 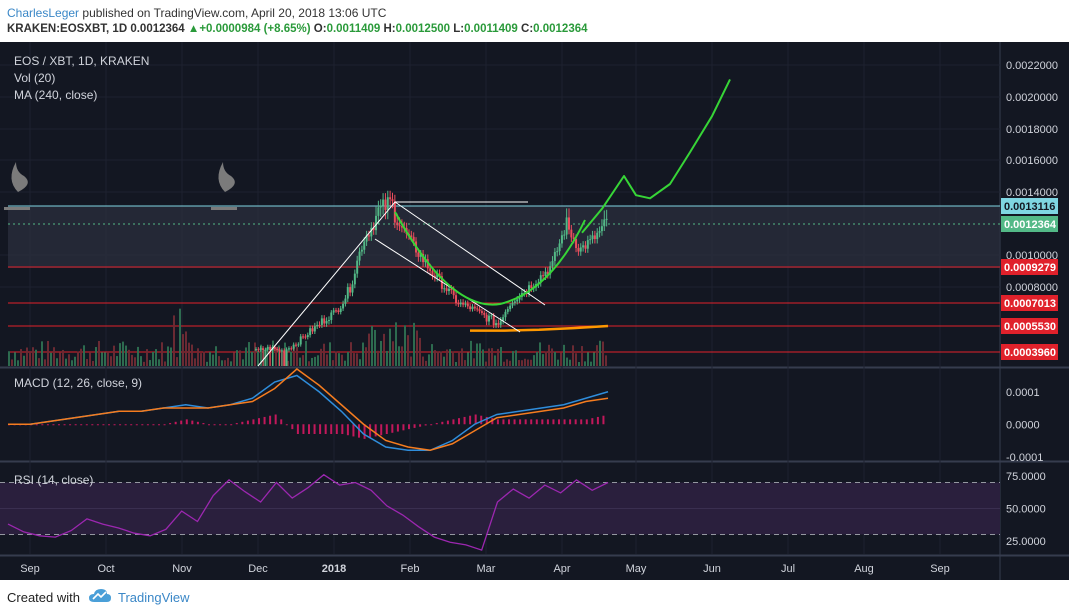 I want to click on x-tick-label: Jun, so click(x=712, y=569).